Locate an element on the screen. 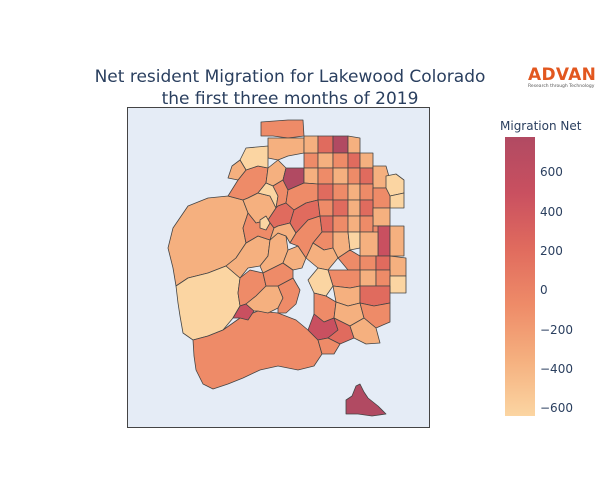 This screenshot has width=600, height=500. logo-tagline: Research through Technology is located at coordinates (561, 86).